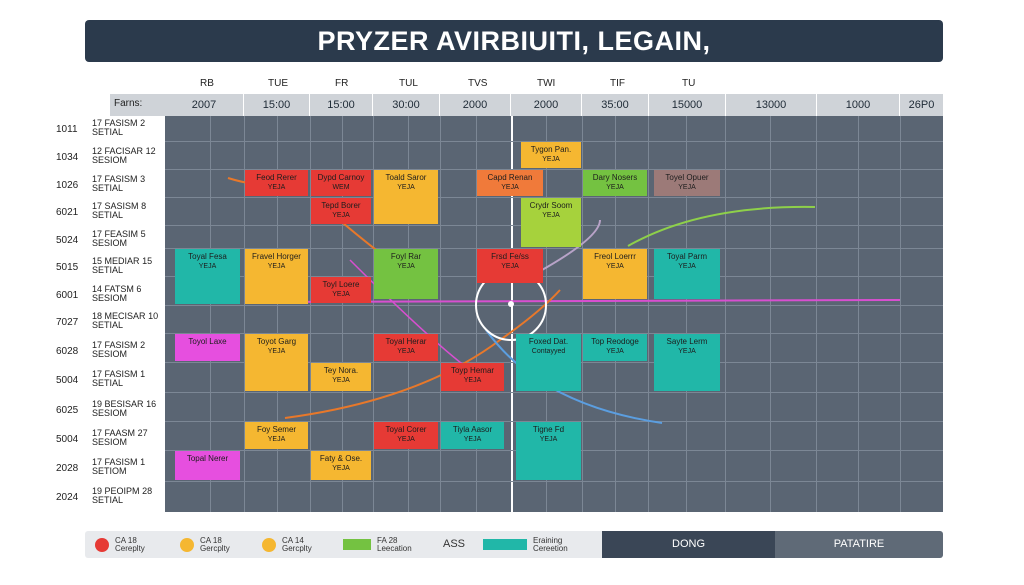 This screenshot has width=1024, height=585. Describe the element at coordinates (215, 548) in the screenshot. I see `legend-sublabel: Gercplty` at that location.